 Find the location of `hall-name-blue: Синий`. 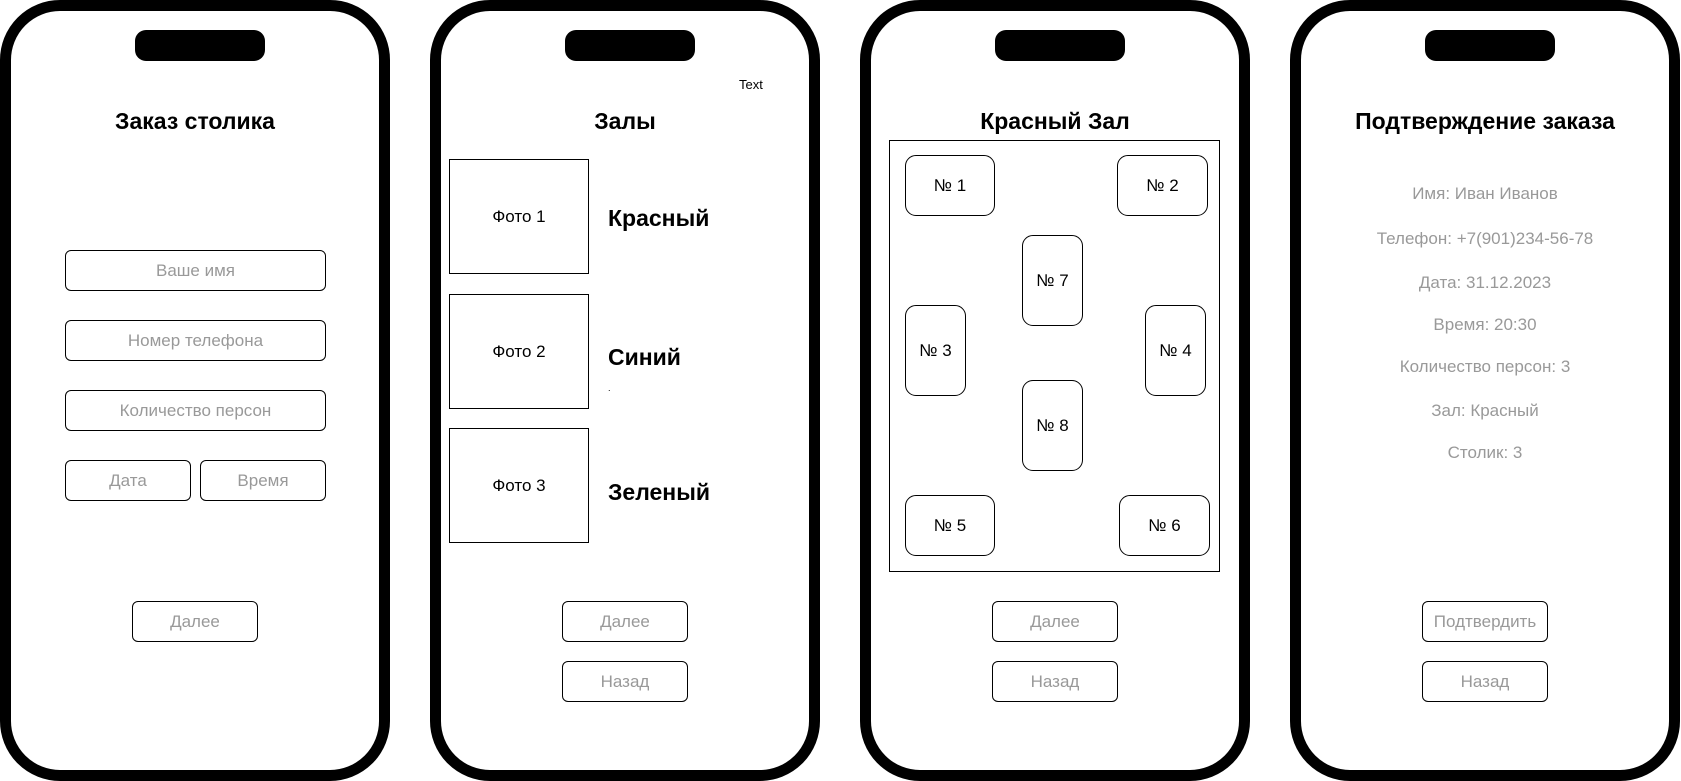

hall-name-blue: Синий is located at coordinates (644, 357).